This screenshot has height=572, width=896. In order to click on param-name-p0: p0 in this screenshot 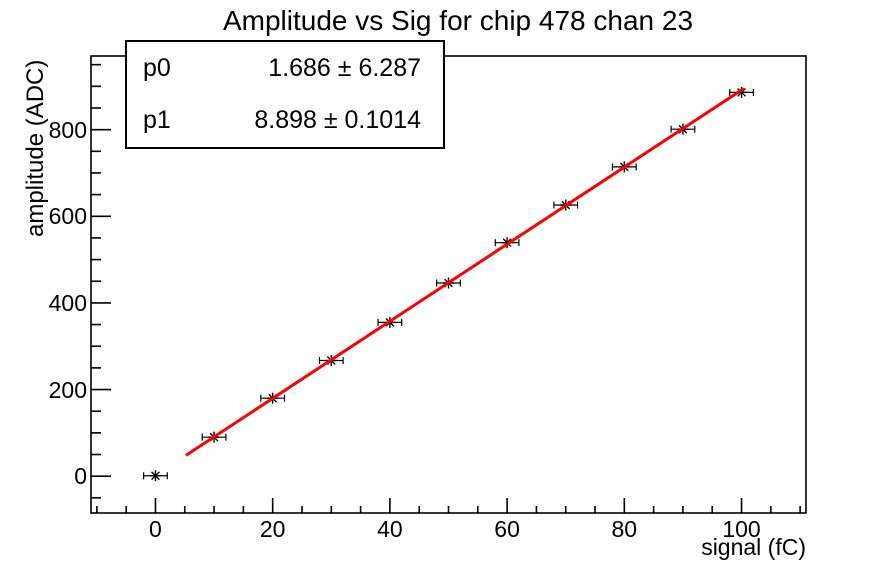, I will do `click(157, 67)`.